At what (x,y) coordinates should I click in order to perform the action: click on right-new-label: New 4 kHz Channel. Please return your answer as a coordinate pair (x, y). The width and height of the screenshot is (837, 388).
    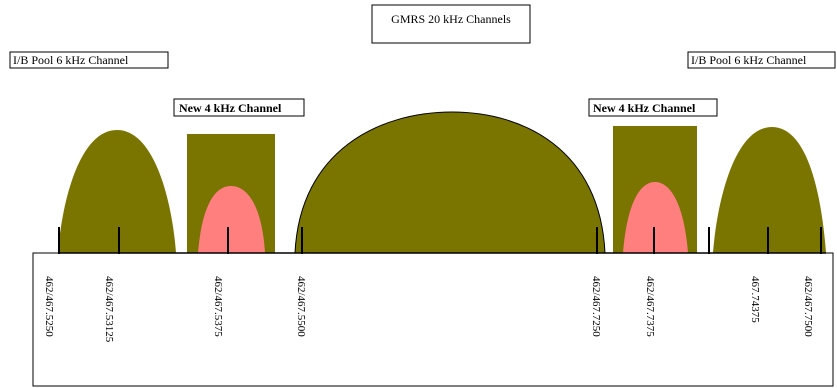
    Looking at the image, I should click on (644, 108).